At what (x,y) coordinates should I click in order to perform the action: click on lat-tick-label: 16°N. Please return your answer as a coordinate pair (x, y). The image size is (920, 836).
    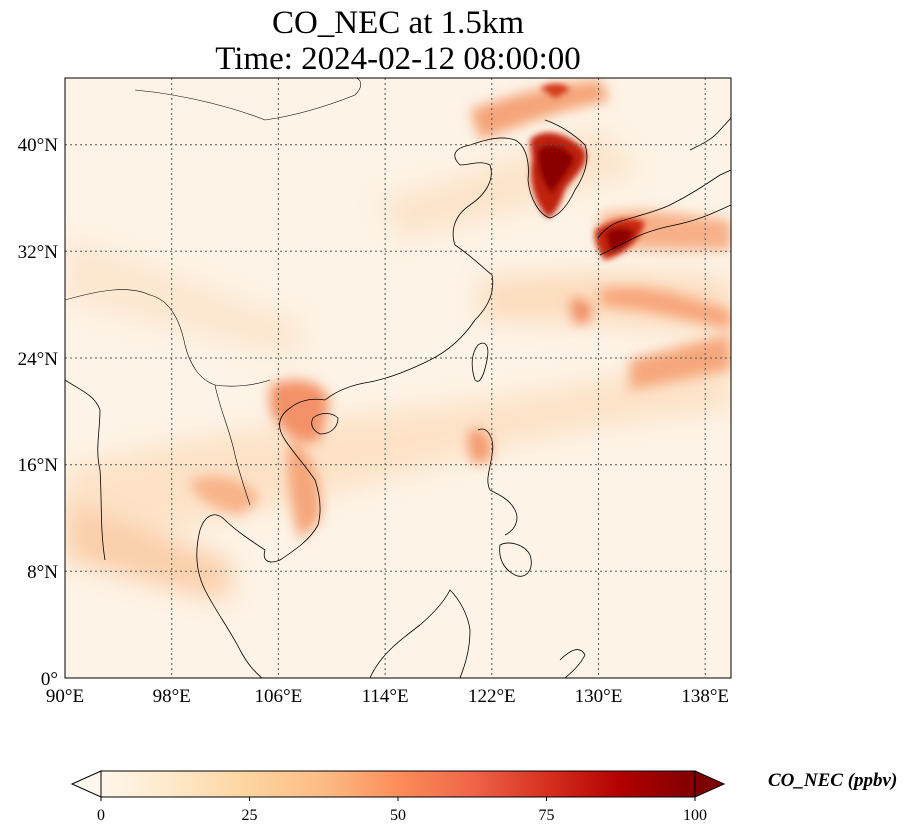
    Looking at the image, I should click on (38, 465).